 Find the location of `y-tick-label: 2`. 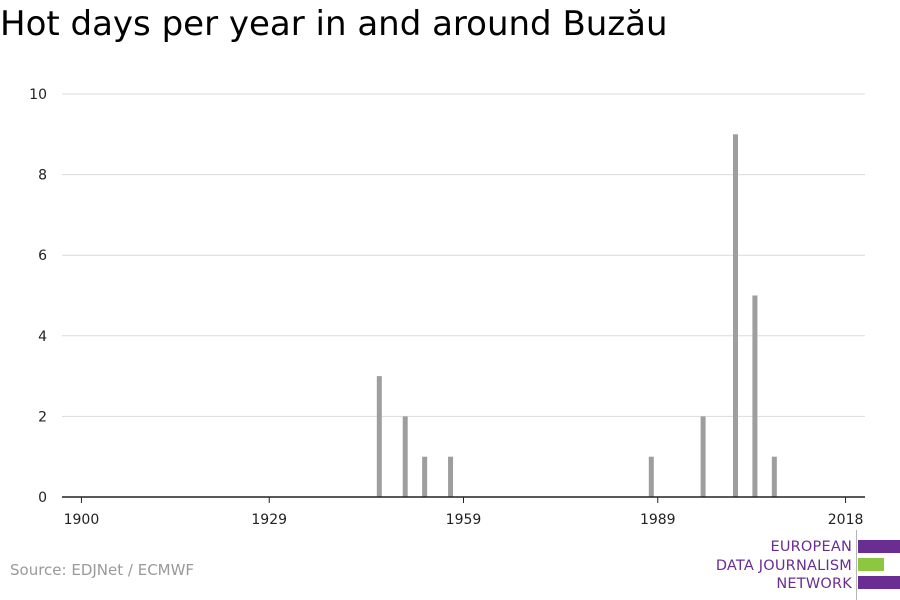

y-tick-label: 2 is located at coordinates (42, 417).